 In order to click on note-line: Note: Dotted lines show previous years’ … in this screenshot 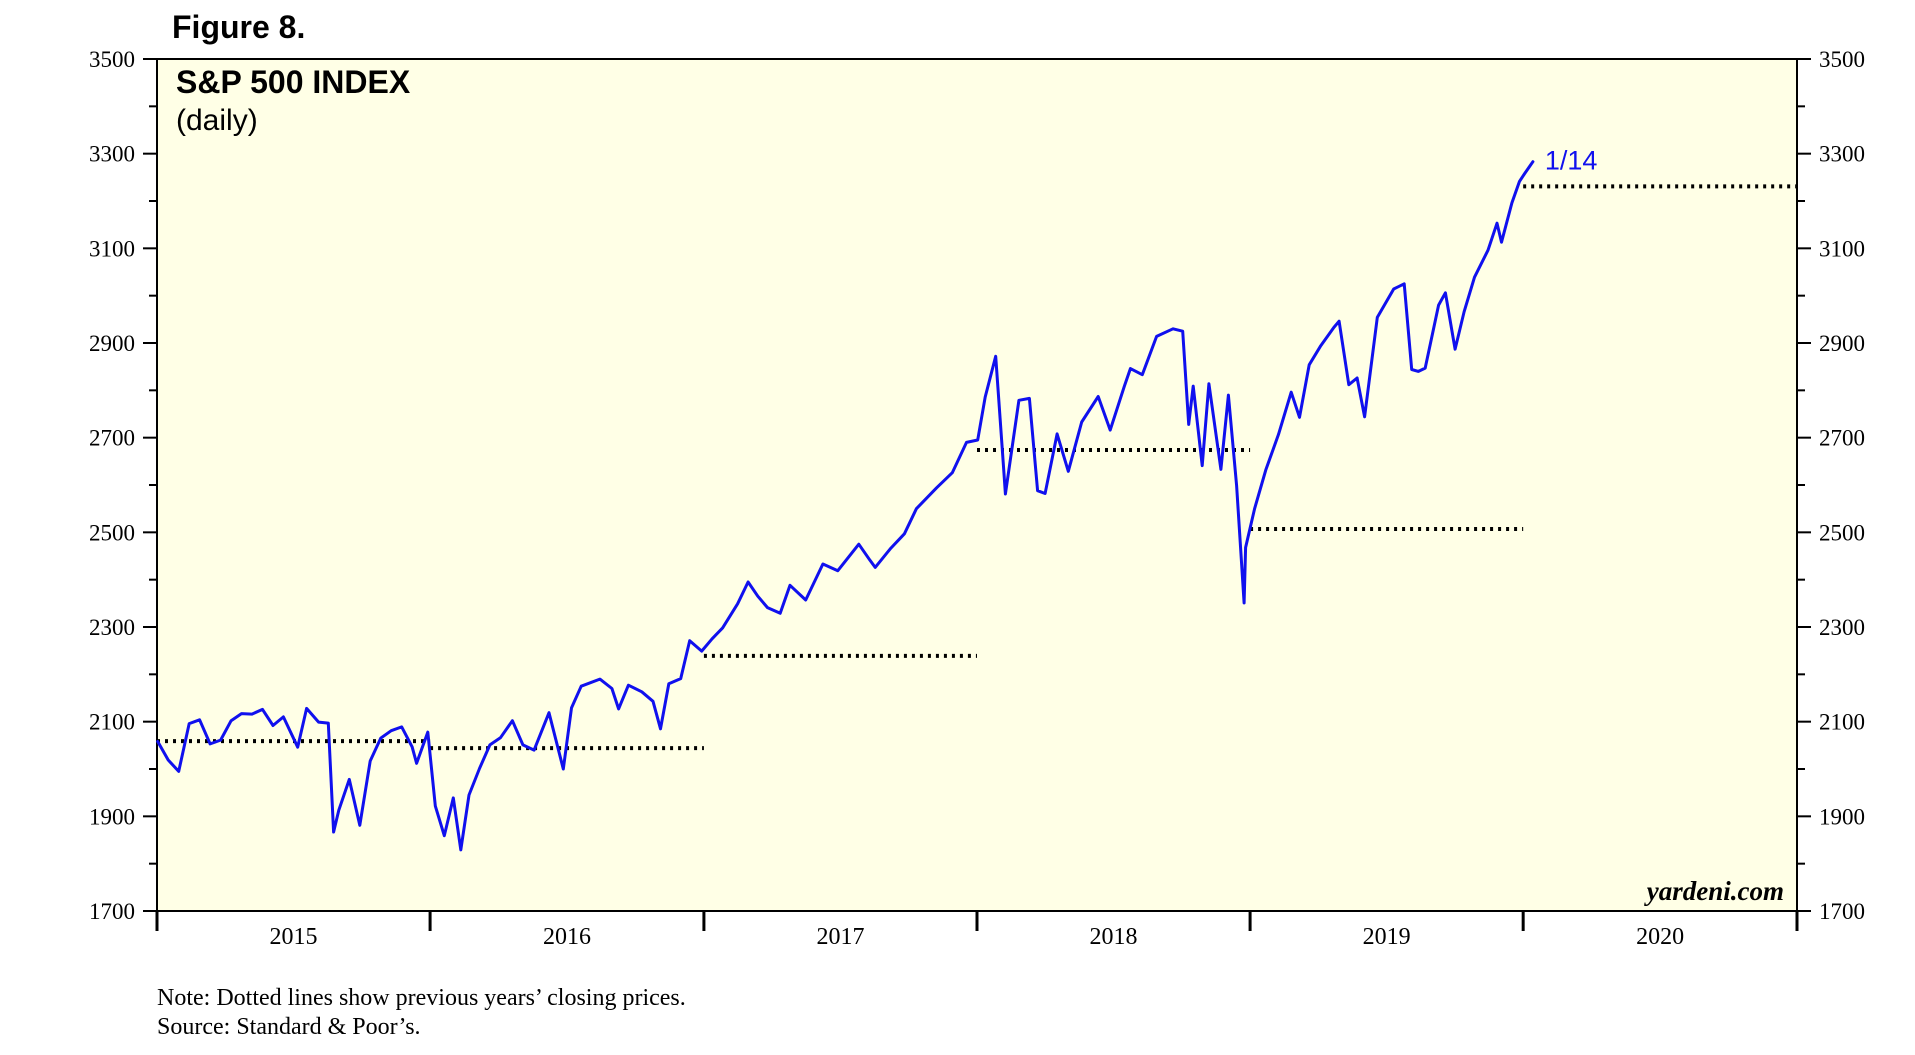, I will do `click(421, 998)`.